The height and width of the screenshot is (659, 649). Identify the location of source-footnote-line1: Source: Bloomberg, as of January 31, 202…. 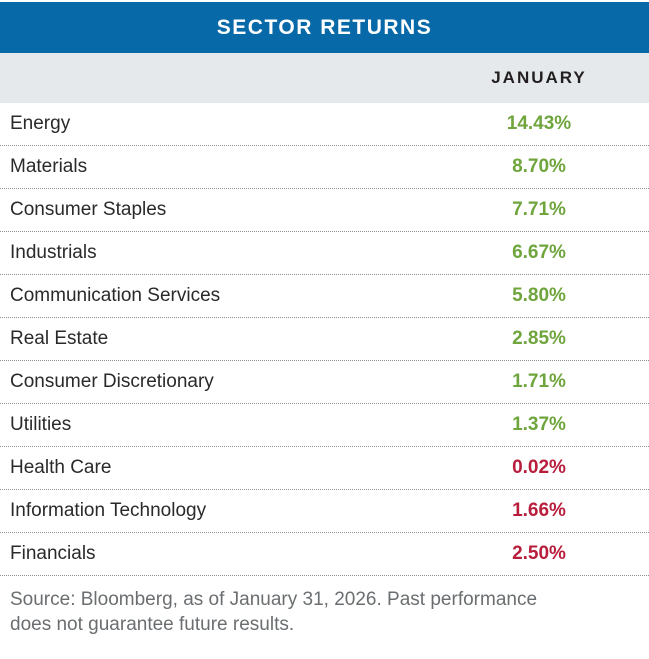
(274, 599).